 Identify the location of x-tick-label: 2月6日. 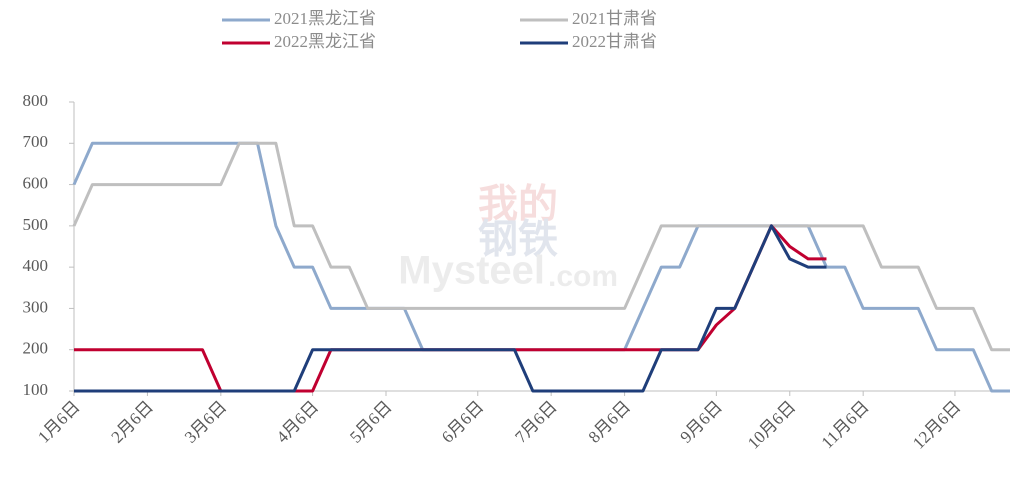
(132, 421).